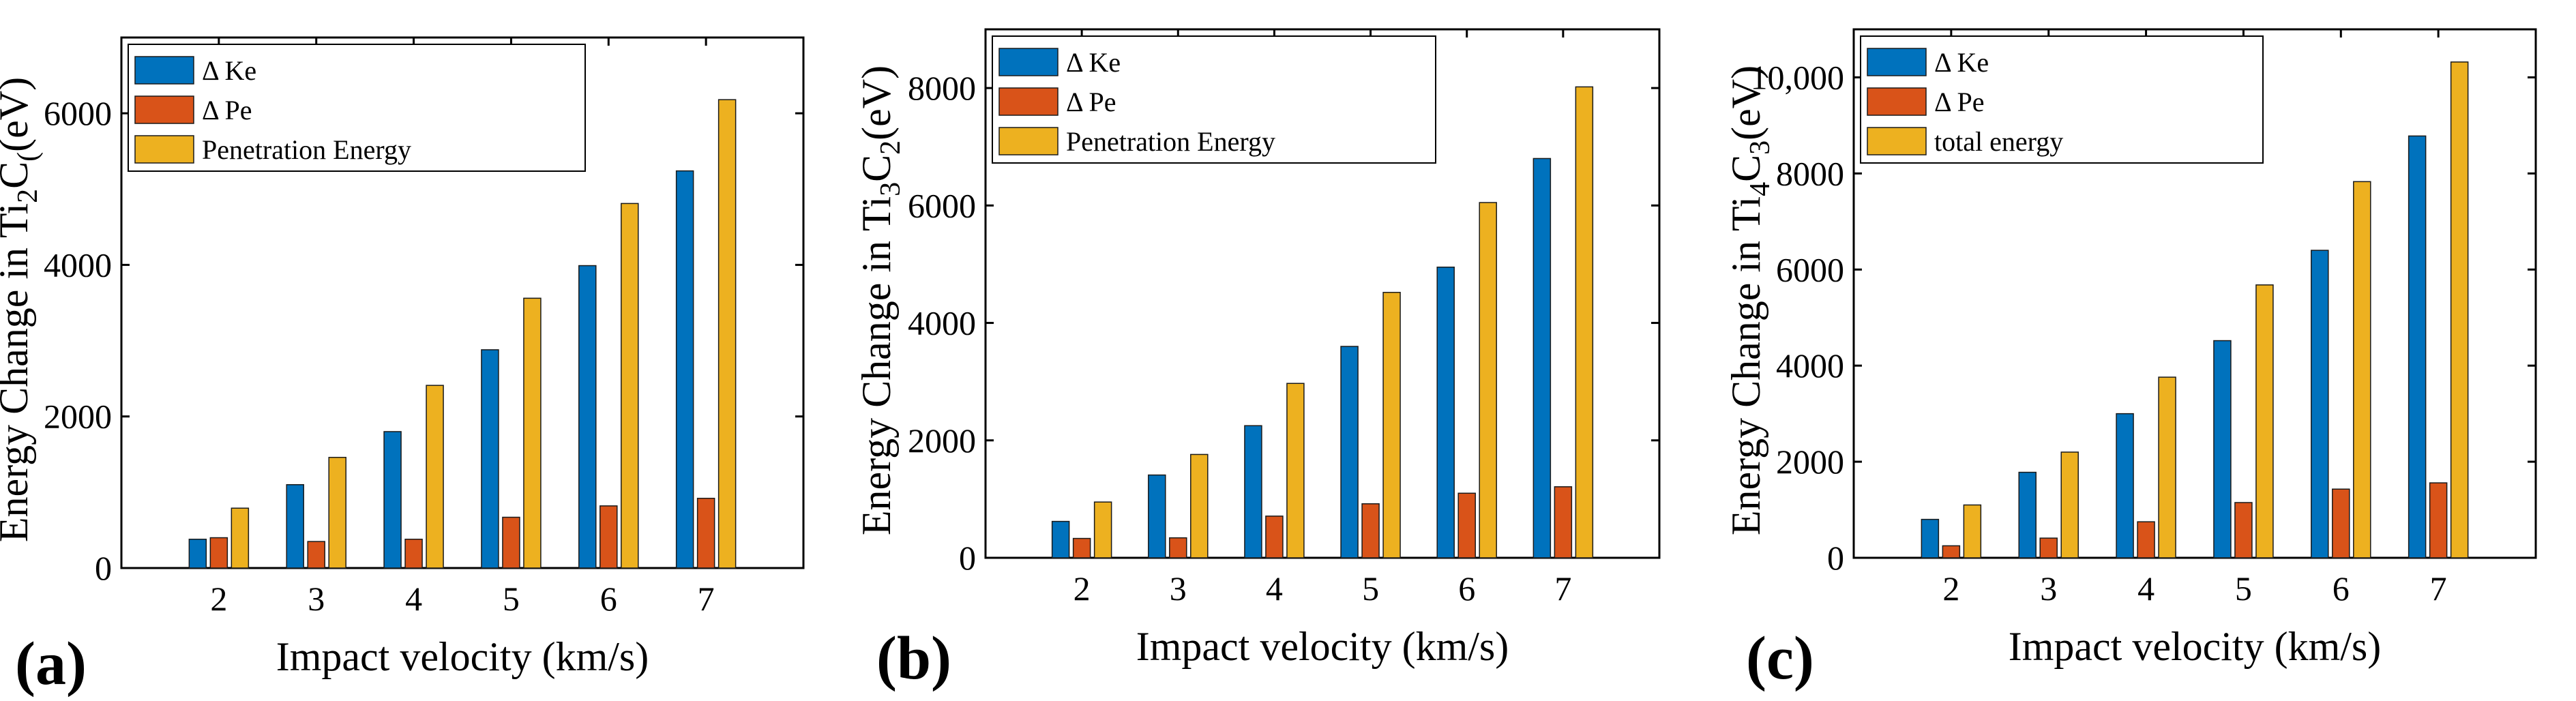 The width and height of the screenshot is (2576, 701). Describe the element at coordinates (51, 664) in the screenshot. I see `panel-label: (a)` at that location.